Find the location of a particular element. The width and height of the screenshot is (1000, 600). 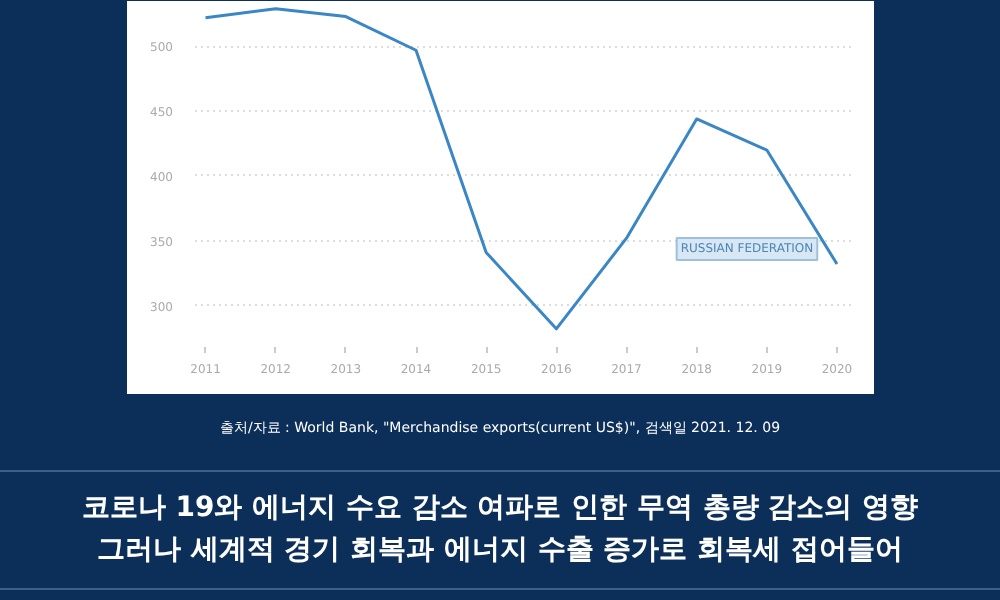

text: 코로나 19와 에너지 수요 감소 여파로 인한 무역 총량 감소의 영향 is located at coordinates (500, 508).